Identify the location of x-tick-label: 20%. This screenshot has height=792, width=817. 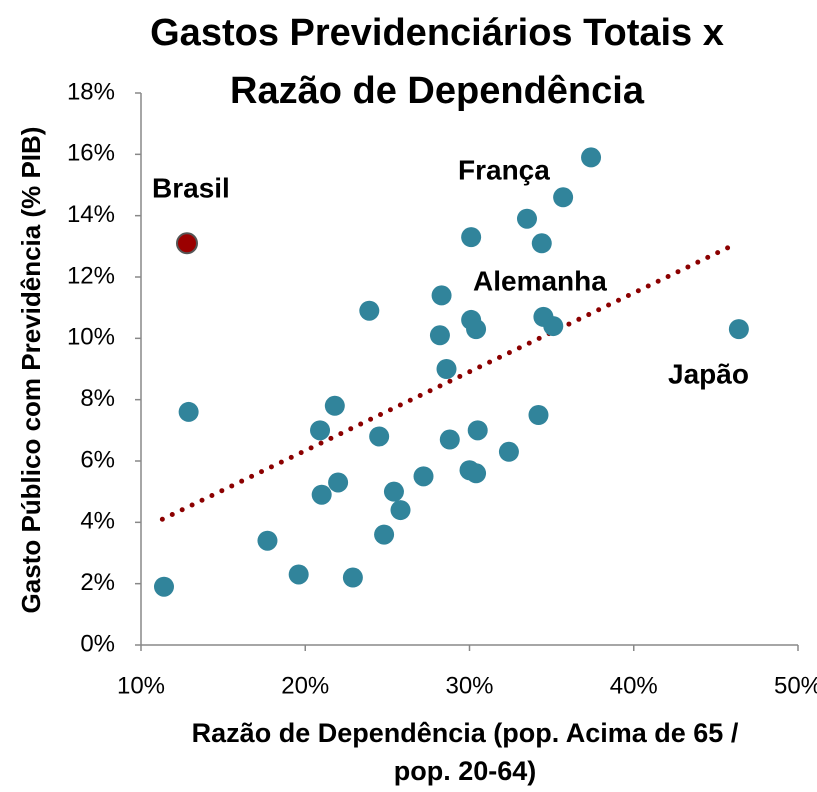
(305, 685).